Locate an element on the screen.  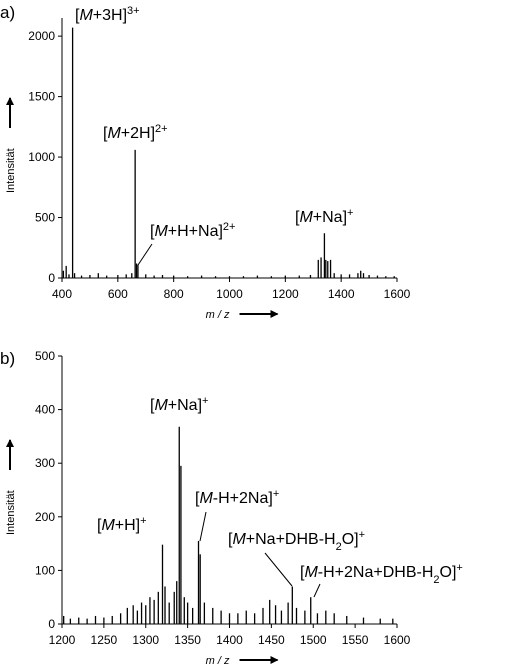
annotation-part: -H+2Na] is located at coordinates (243, 498).